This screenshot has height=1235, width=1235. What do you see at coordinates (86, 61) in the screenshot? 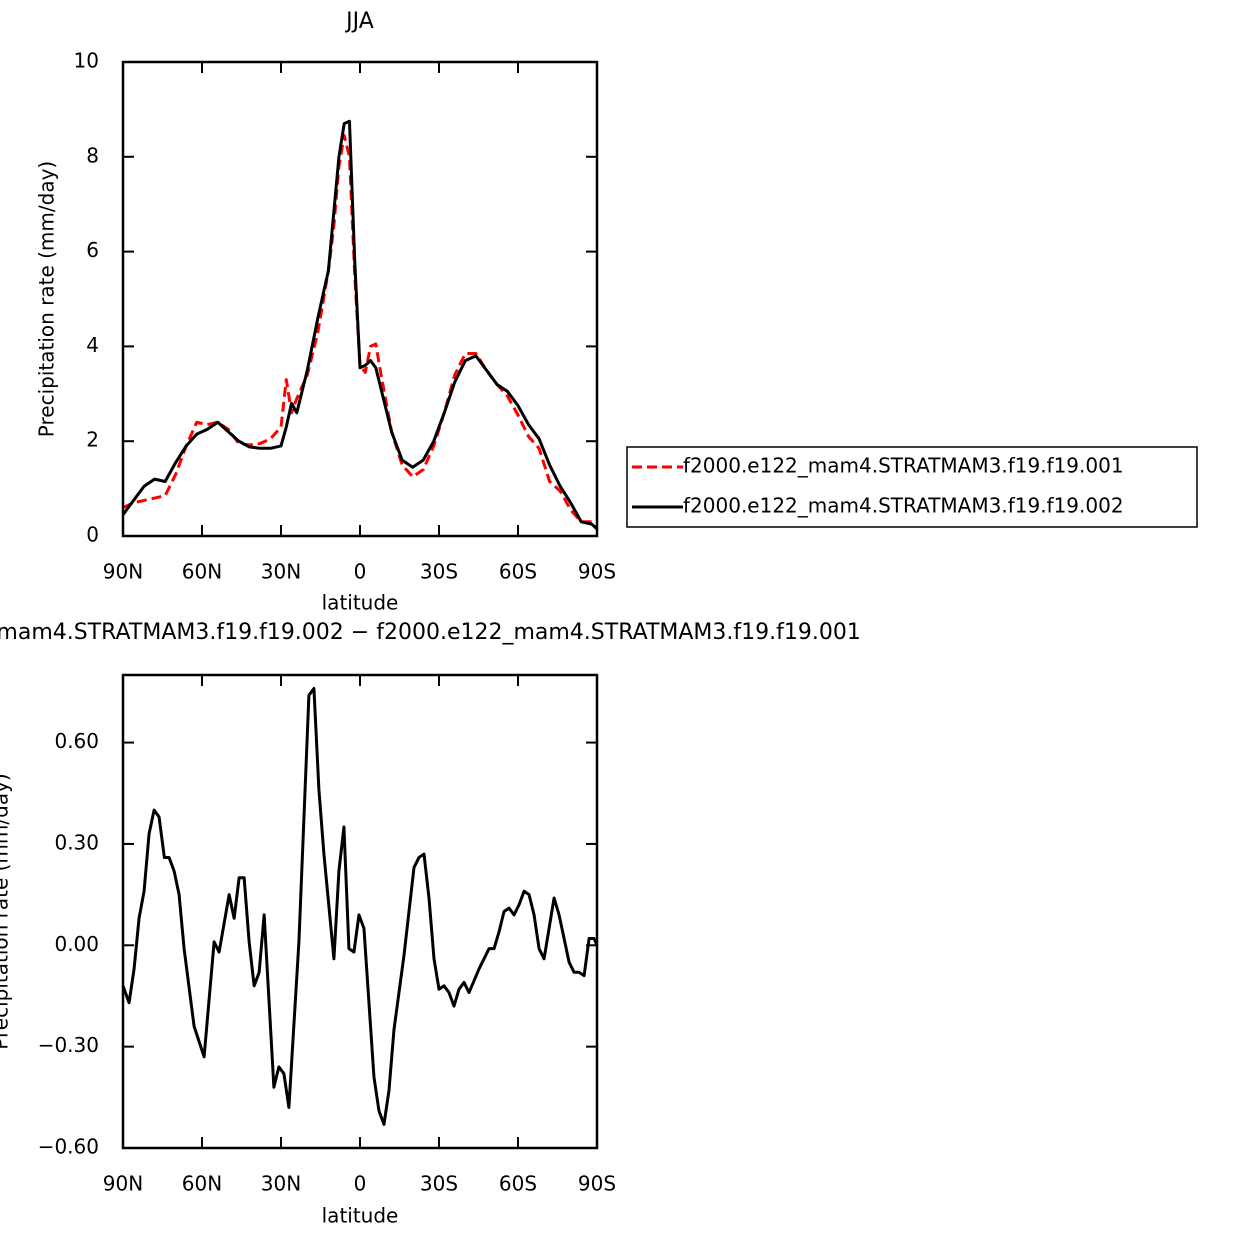
I see `y-tick-label: 10` at bounding box center [86, 61].